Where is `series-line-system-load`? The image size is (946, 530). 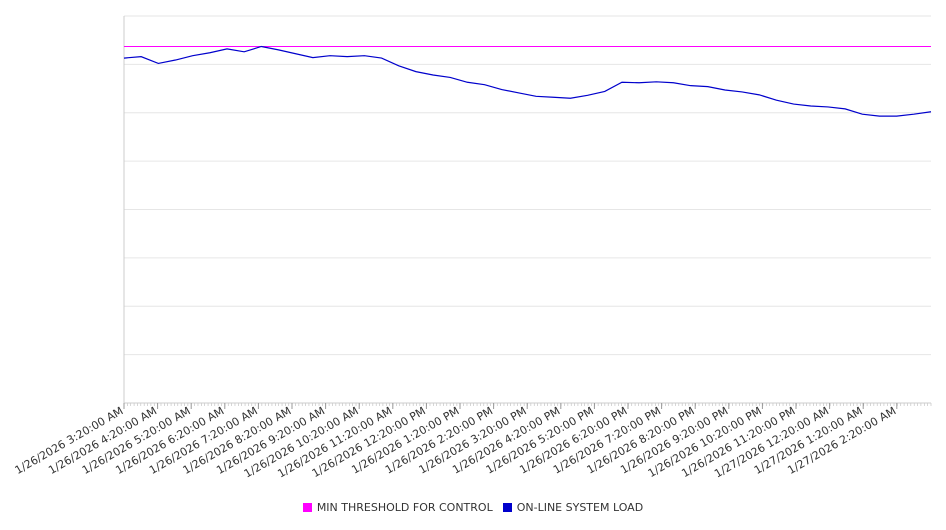
series-line-system-load is located at coordinates (527, 81).